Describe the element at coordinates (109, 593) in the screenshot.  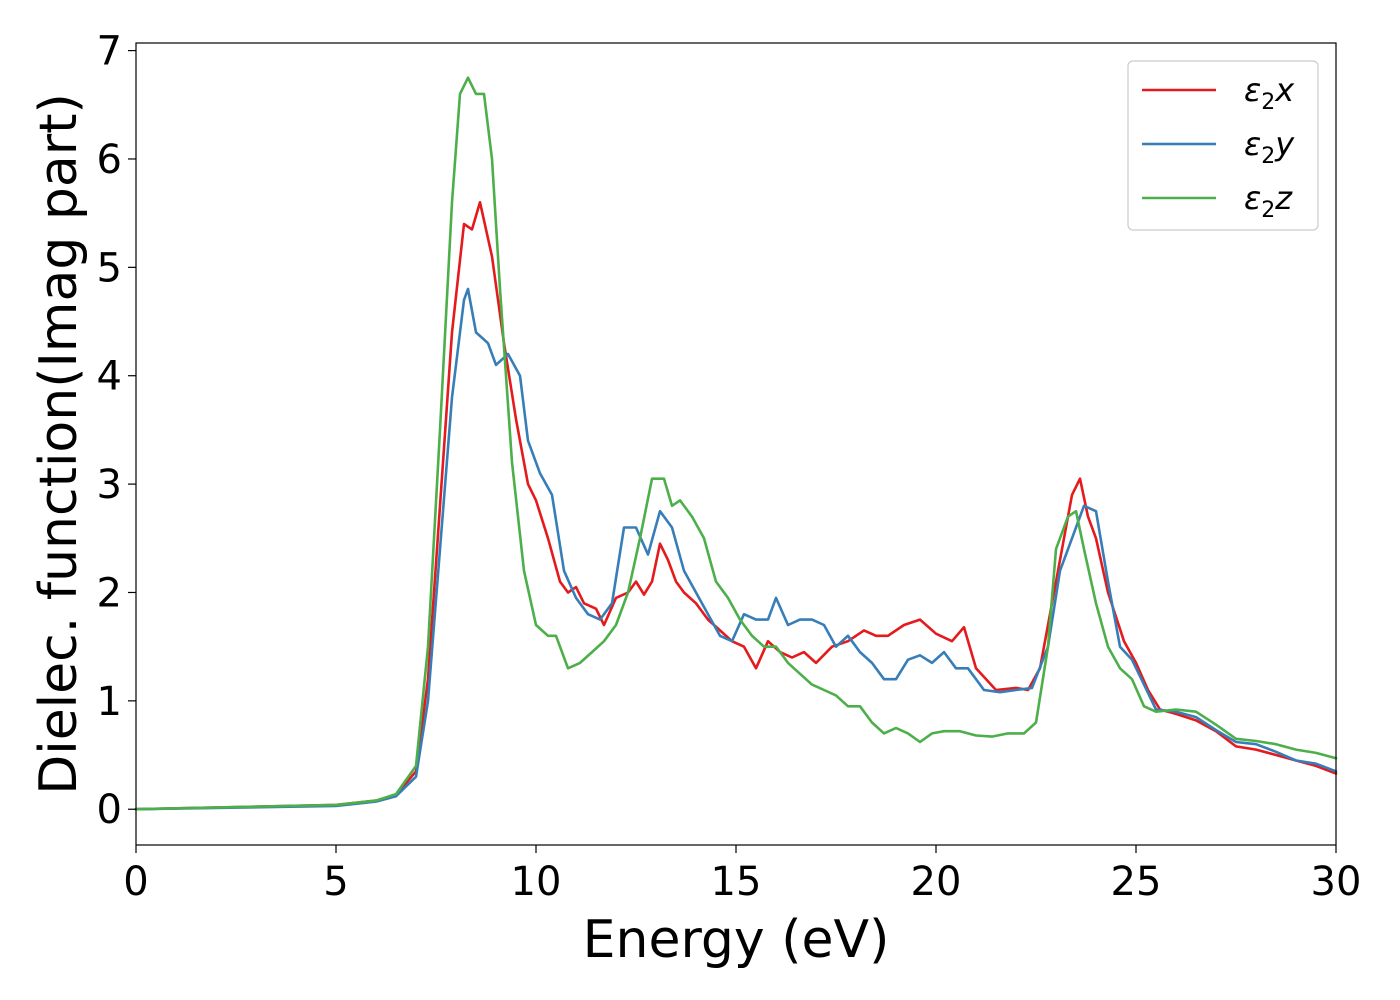
I see `y-tick-label: 2` at that location.